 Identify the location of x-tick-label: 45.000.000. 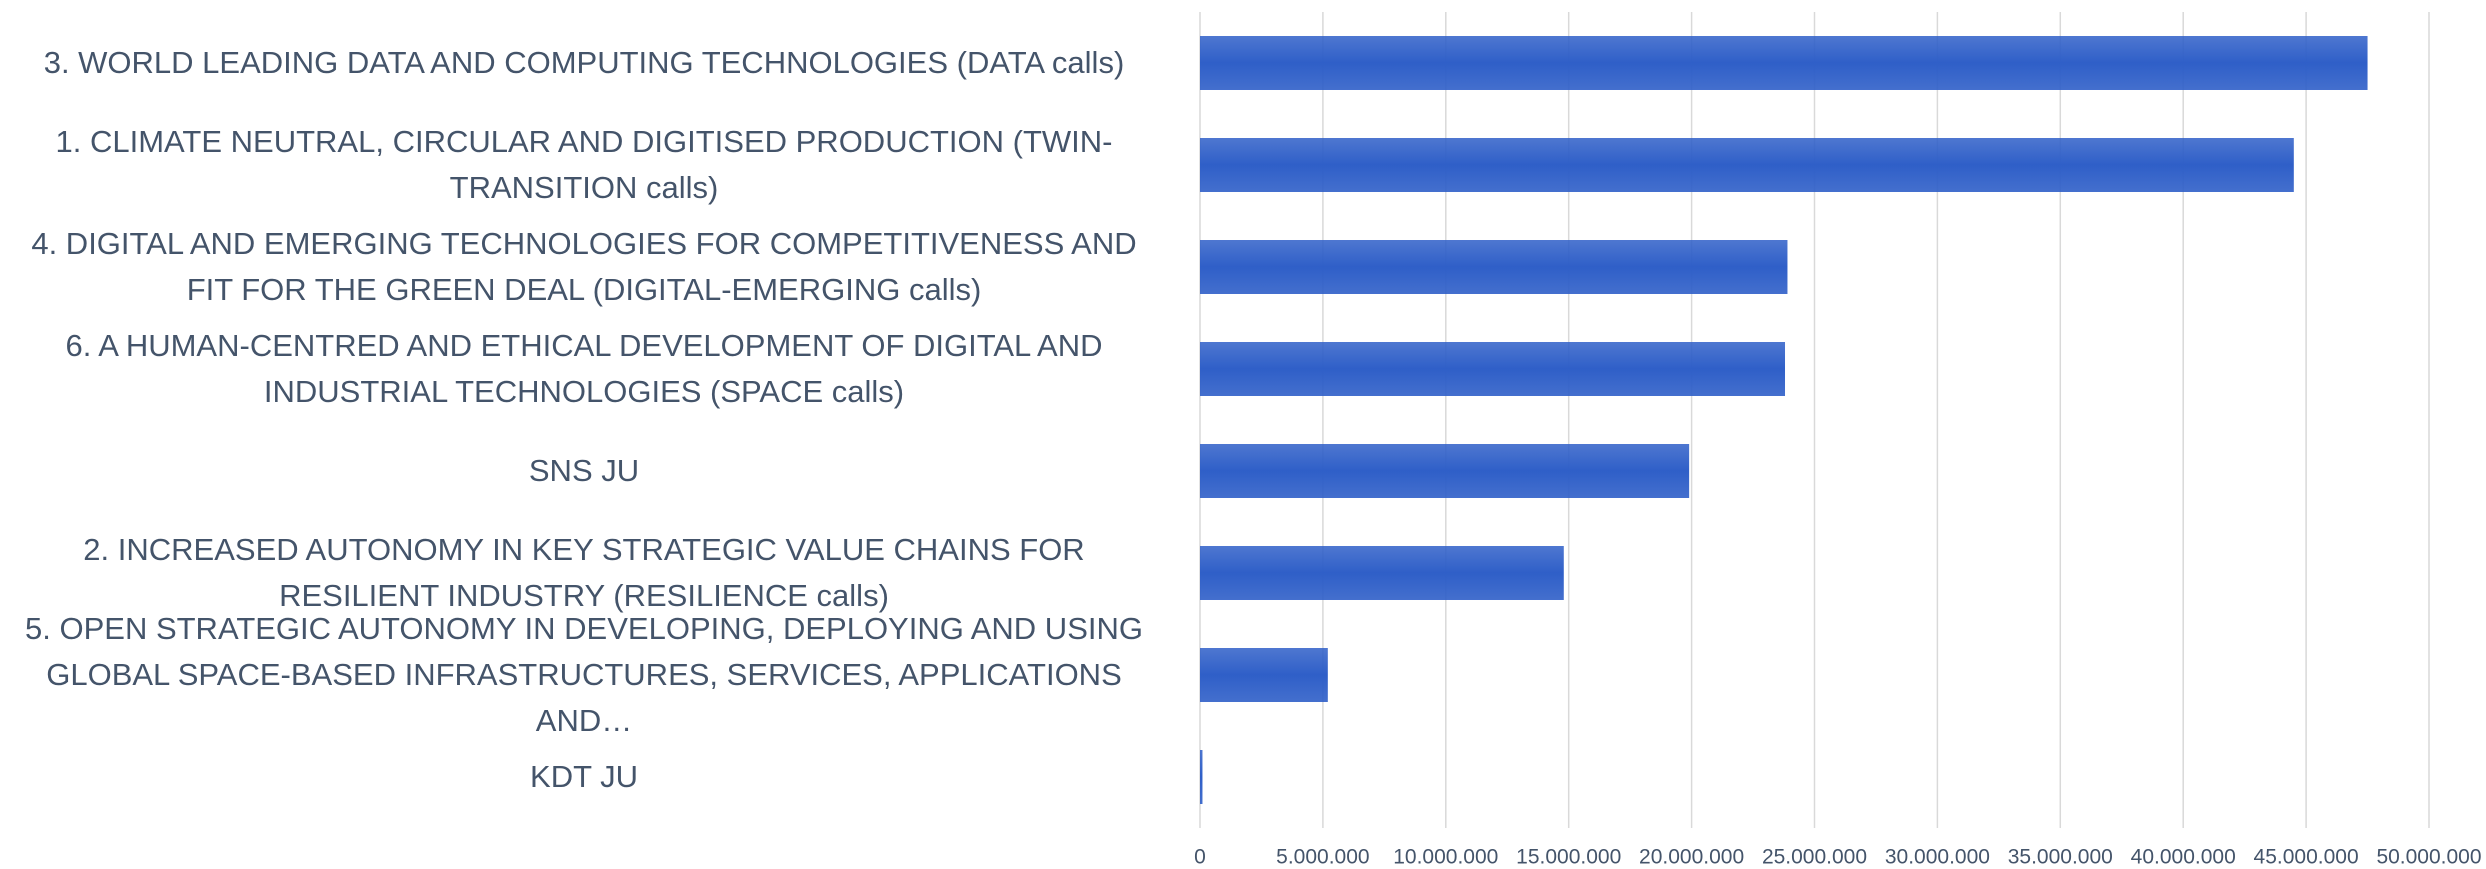
(2306, 857).